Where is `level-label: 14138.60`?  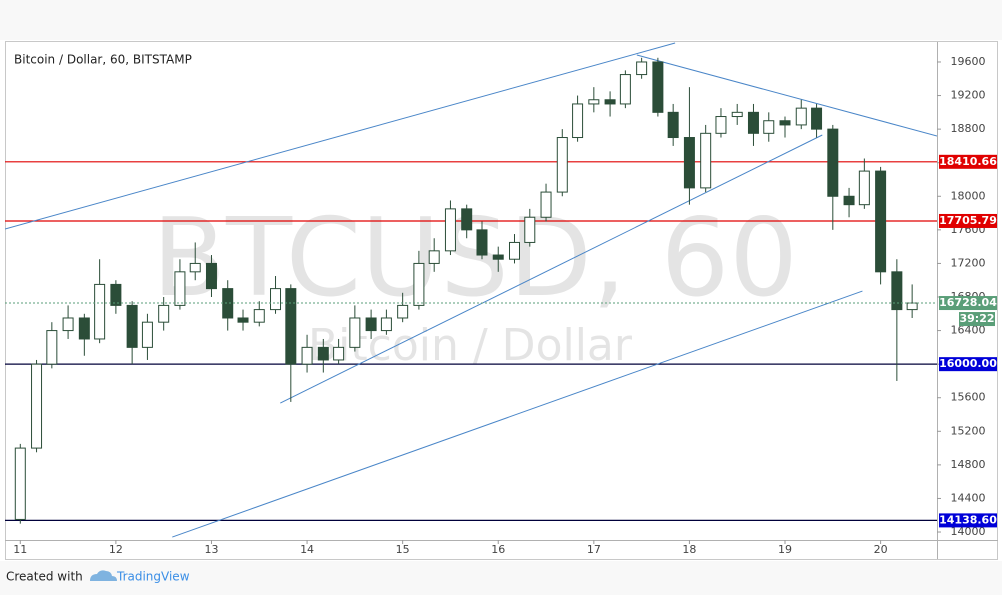 level-label: 14138.60 is located at coordinates (968, 519).